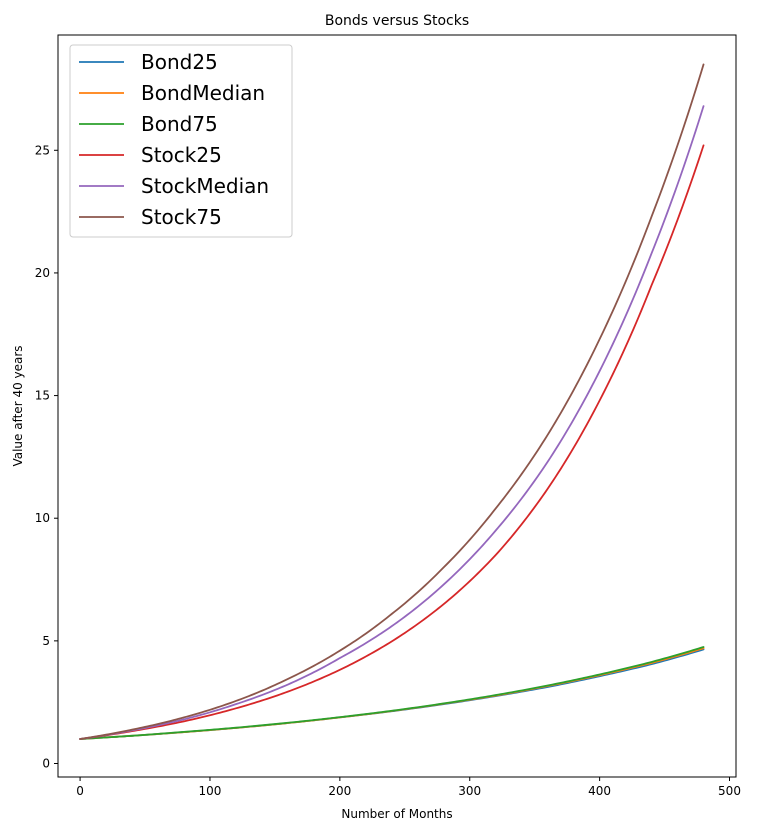  What do you see at coordinates (210, 791) in the screenshot?
I see `x-tick-label: 100` at bounding box center [210, 791].